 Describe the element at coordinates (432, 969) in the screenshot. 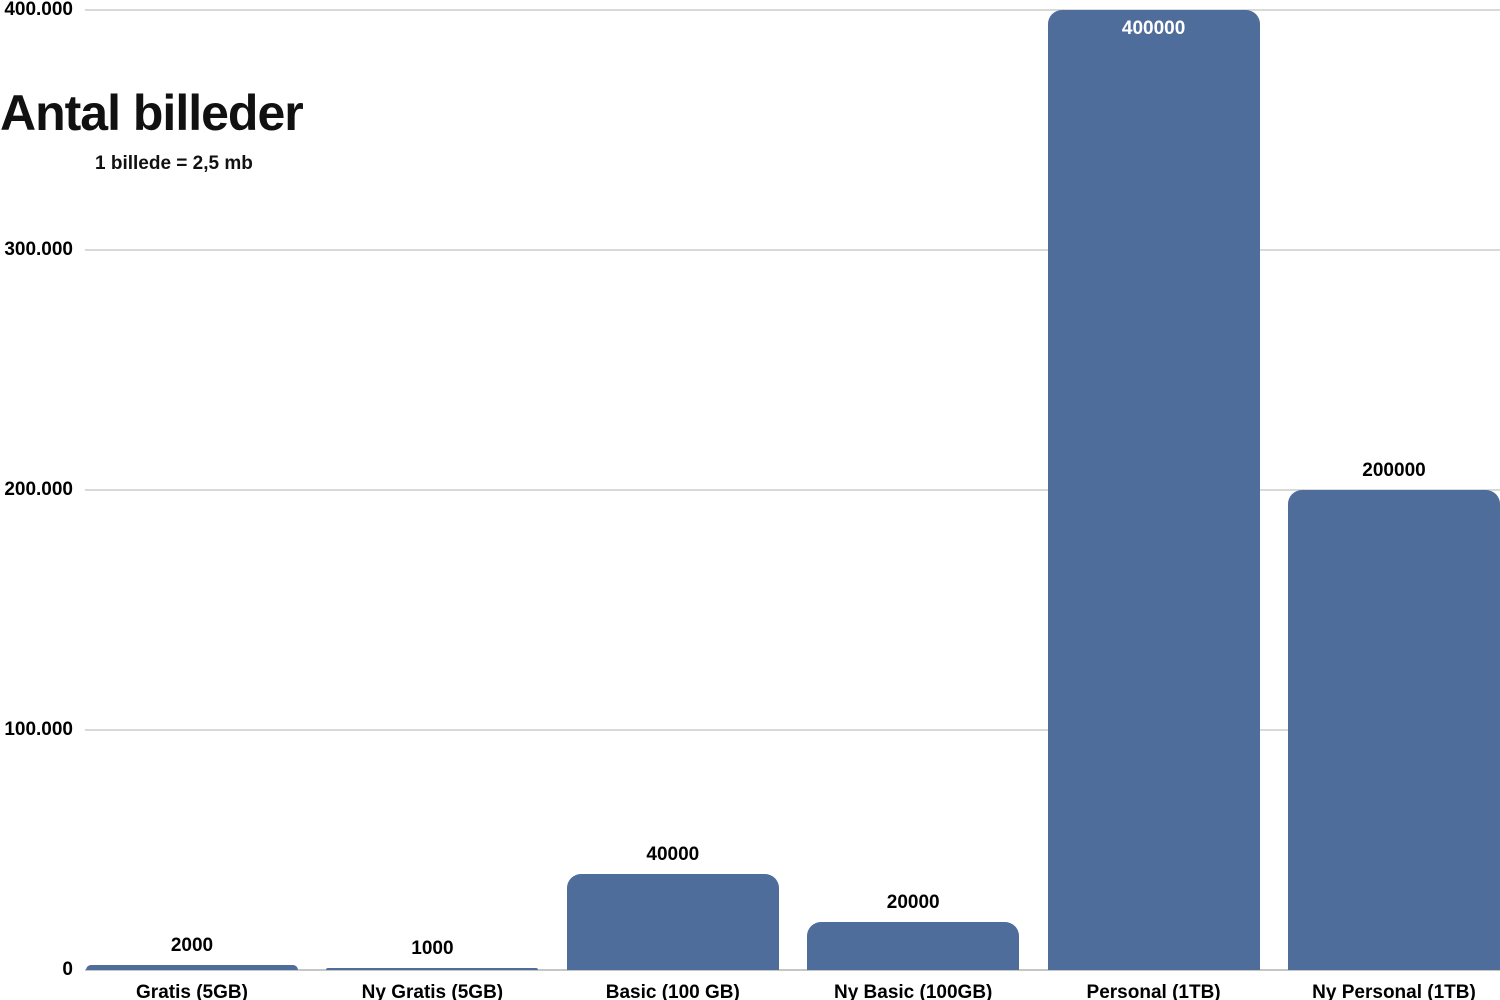

I see `bar-Ny Gratis (5GB)` at that location.